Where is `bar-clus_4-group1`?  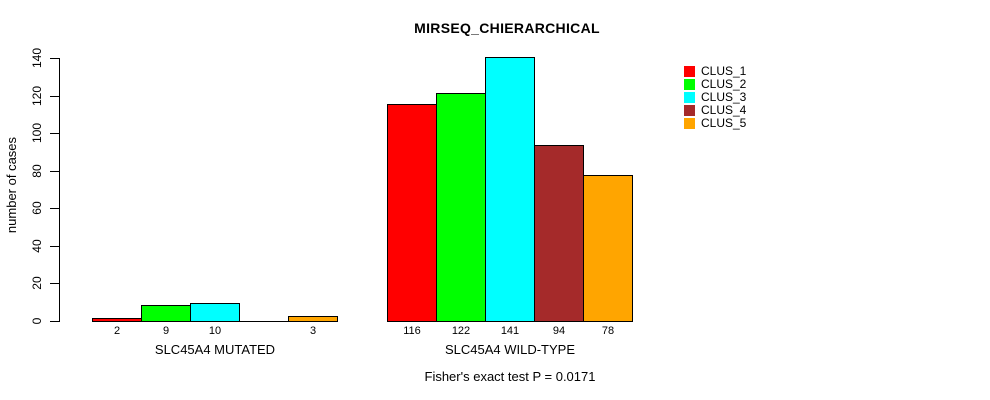
bar-clus_4-group1 is located at coordinates (559, 233).